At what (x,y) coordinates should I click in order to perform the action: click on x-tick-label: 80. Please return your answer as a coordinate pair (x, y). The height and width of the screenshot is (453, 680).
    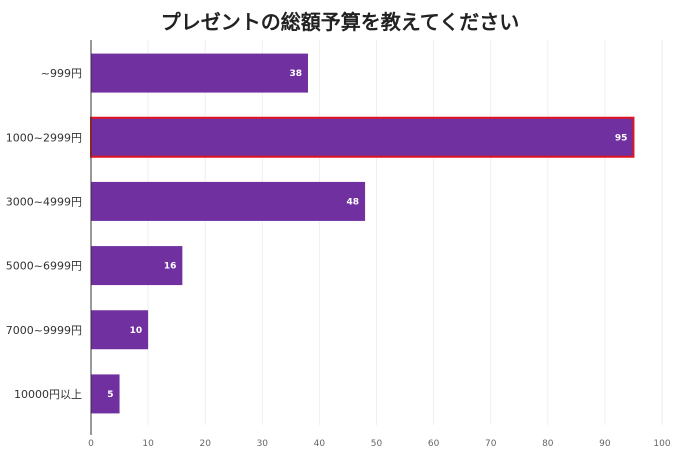
    Looking at the image, I should click on (548, 444).